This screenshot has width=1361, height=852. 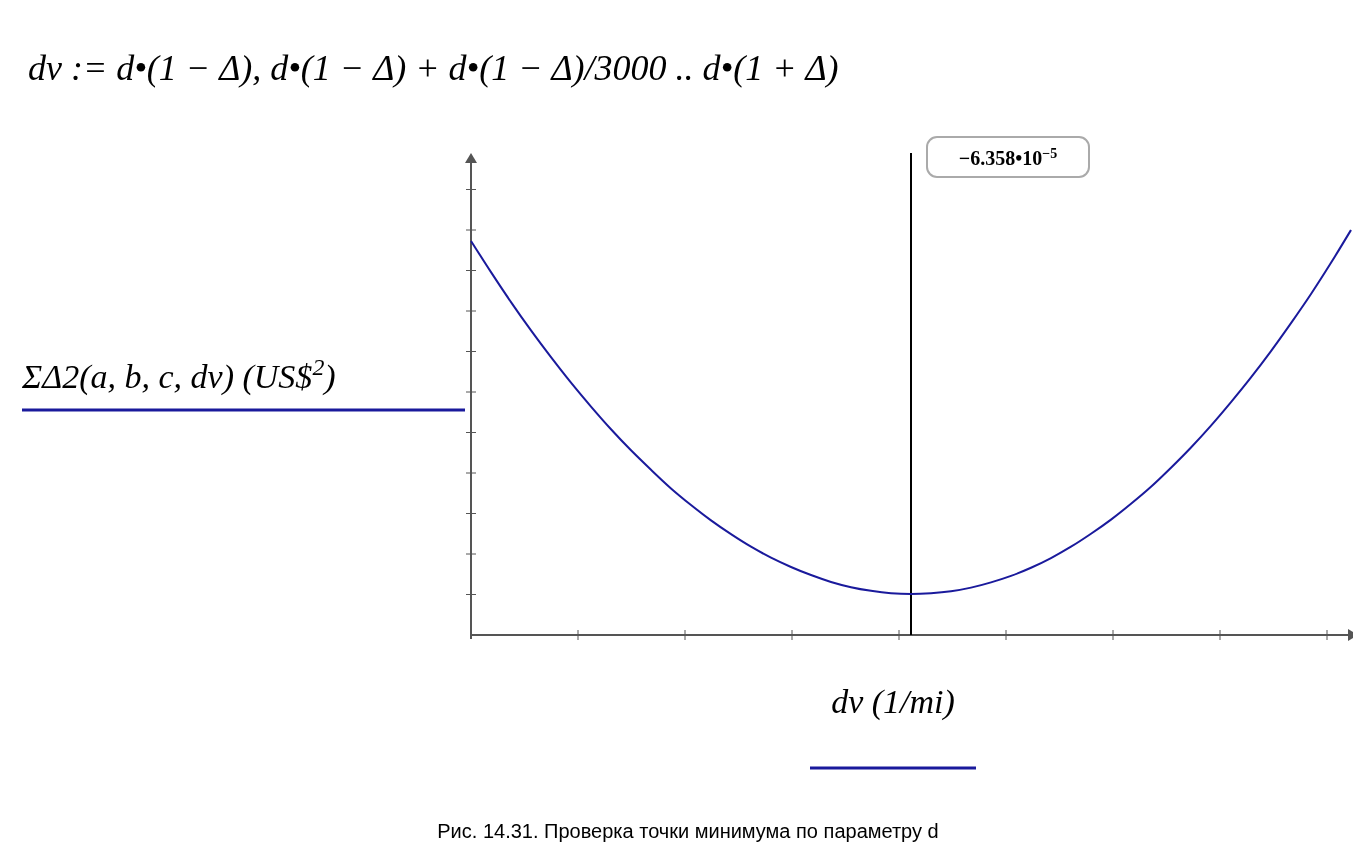 I want to click on text: Рис. 14.31. Проверка точки минимума по параметру d, so click(x=688, y=831).